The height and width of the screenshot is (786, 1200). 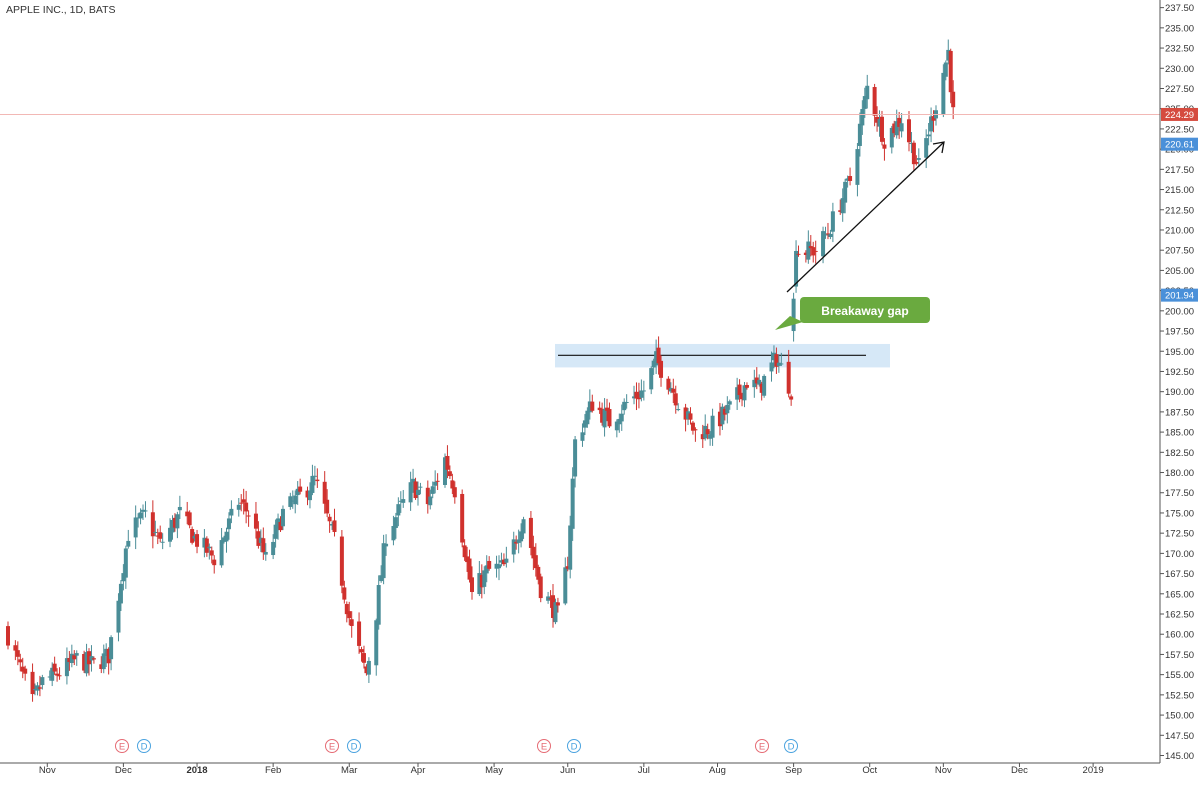 What do you see at coordinates (196, 770) in the screenshot?
I see `time-tick-label: 2018` at bounding box center [196, 770].